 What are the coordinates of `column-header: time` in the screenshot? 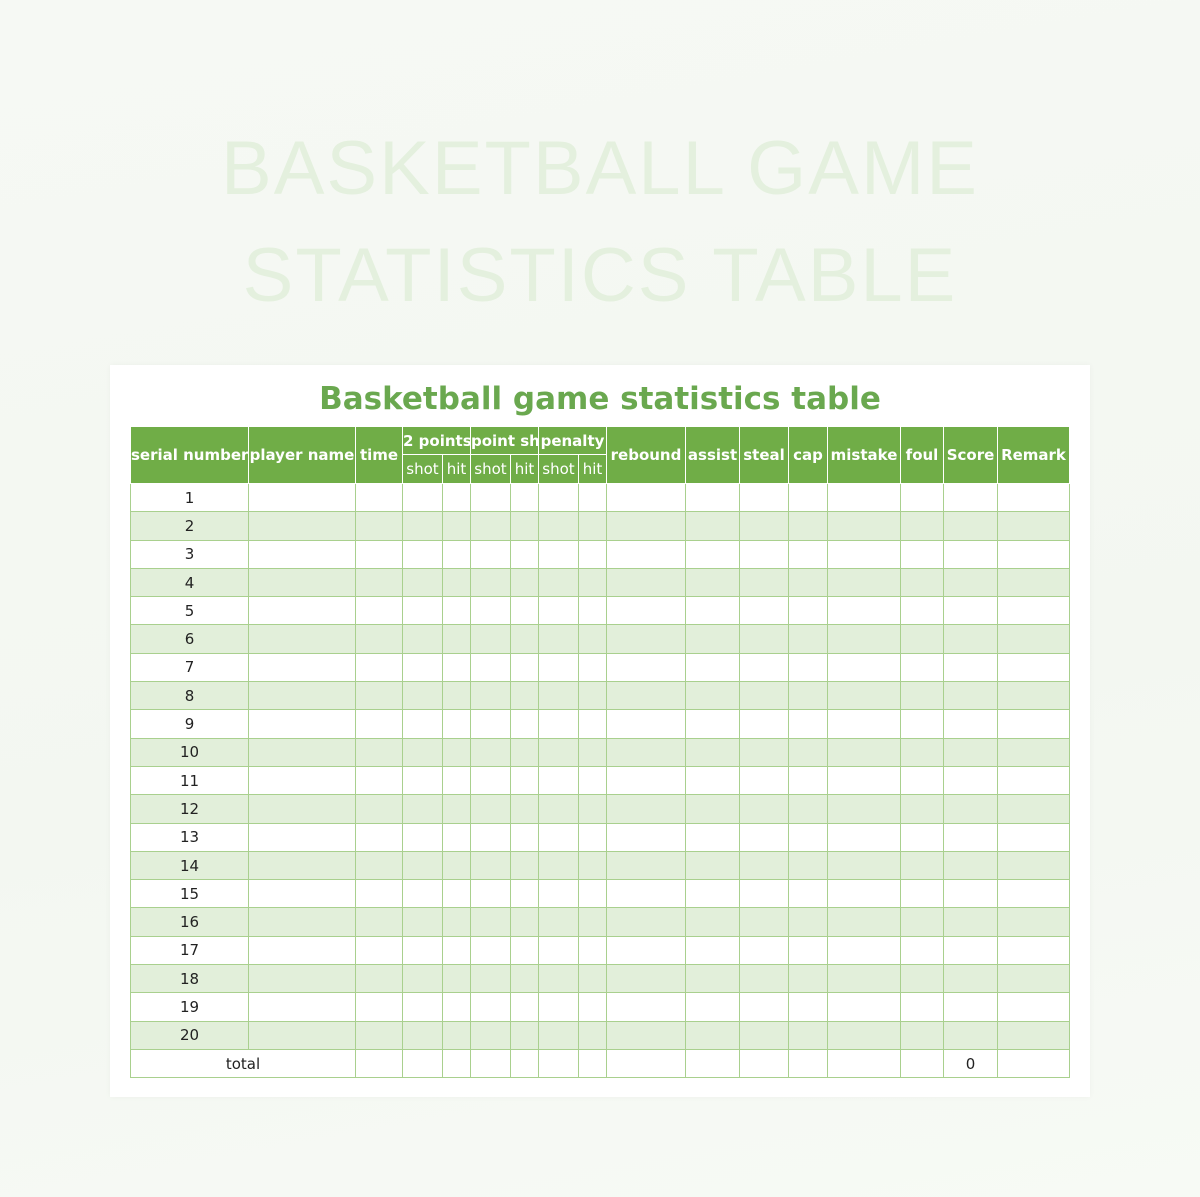 It's located at (379, 455).